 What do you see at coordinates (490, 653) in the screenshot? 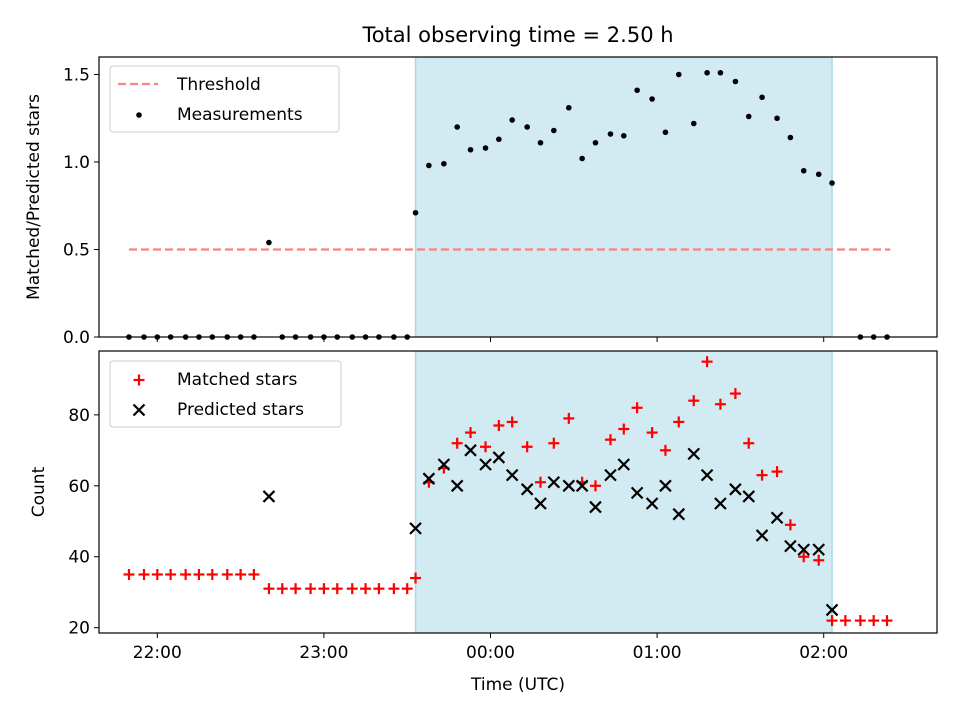
I see `bottom-x-tick-label: 00:00` at bounding box center [490, 653].